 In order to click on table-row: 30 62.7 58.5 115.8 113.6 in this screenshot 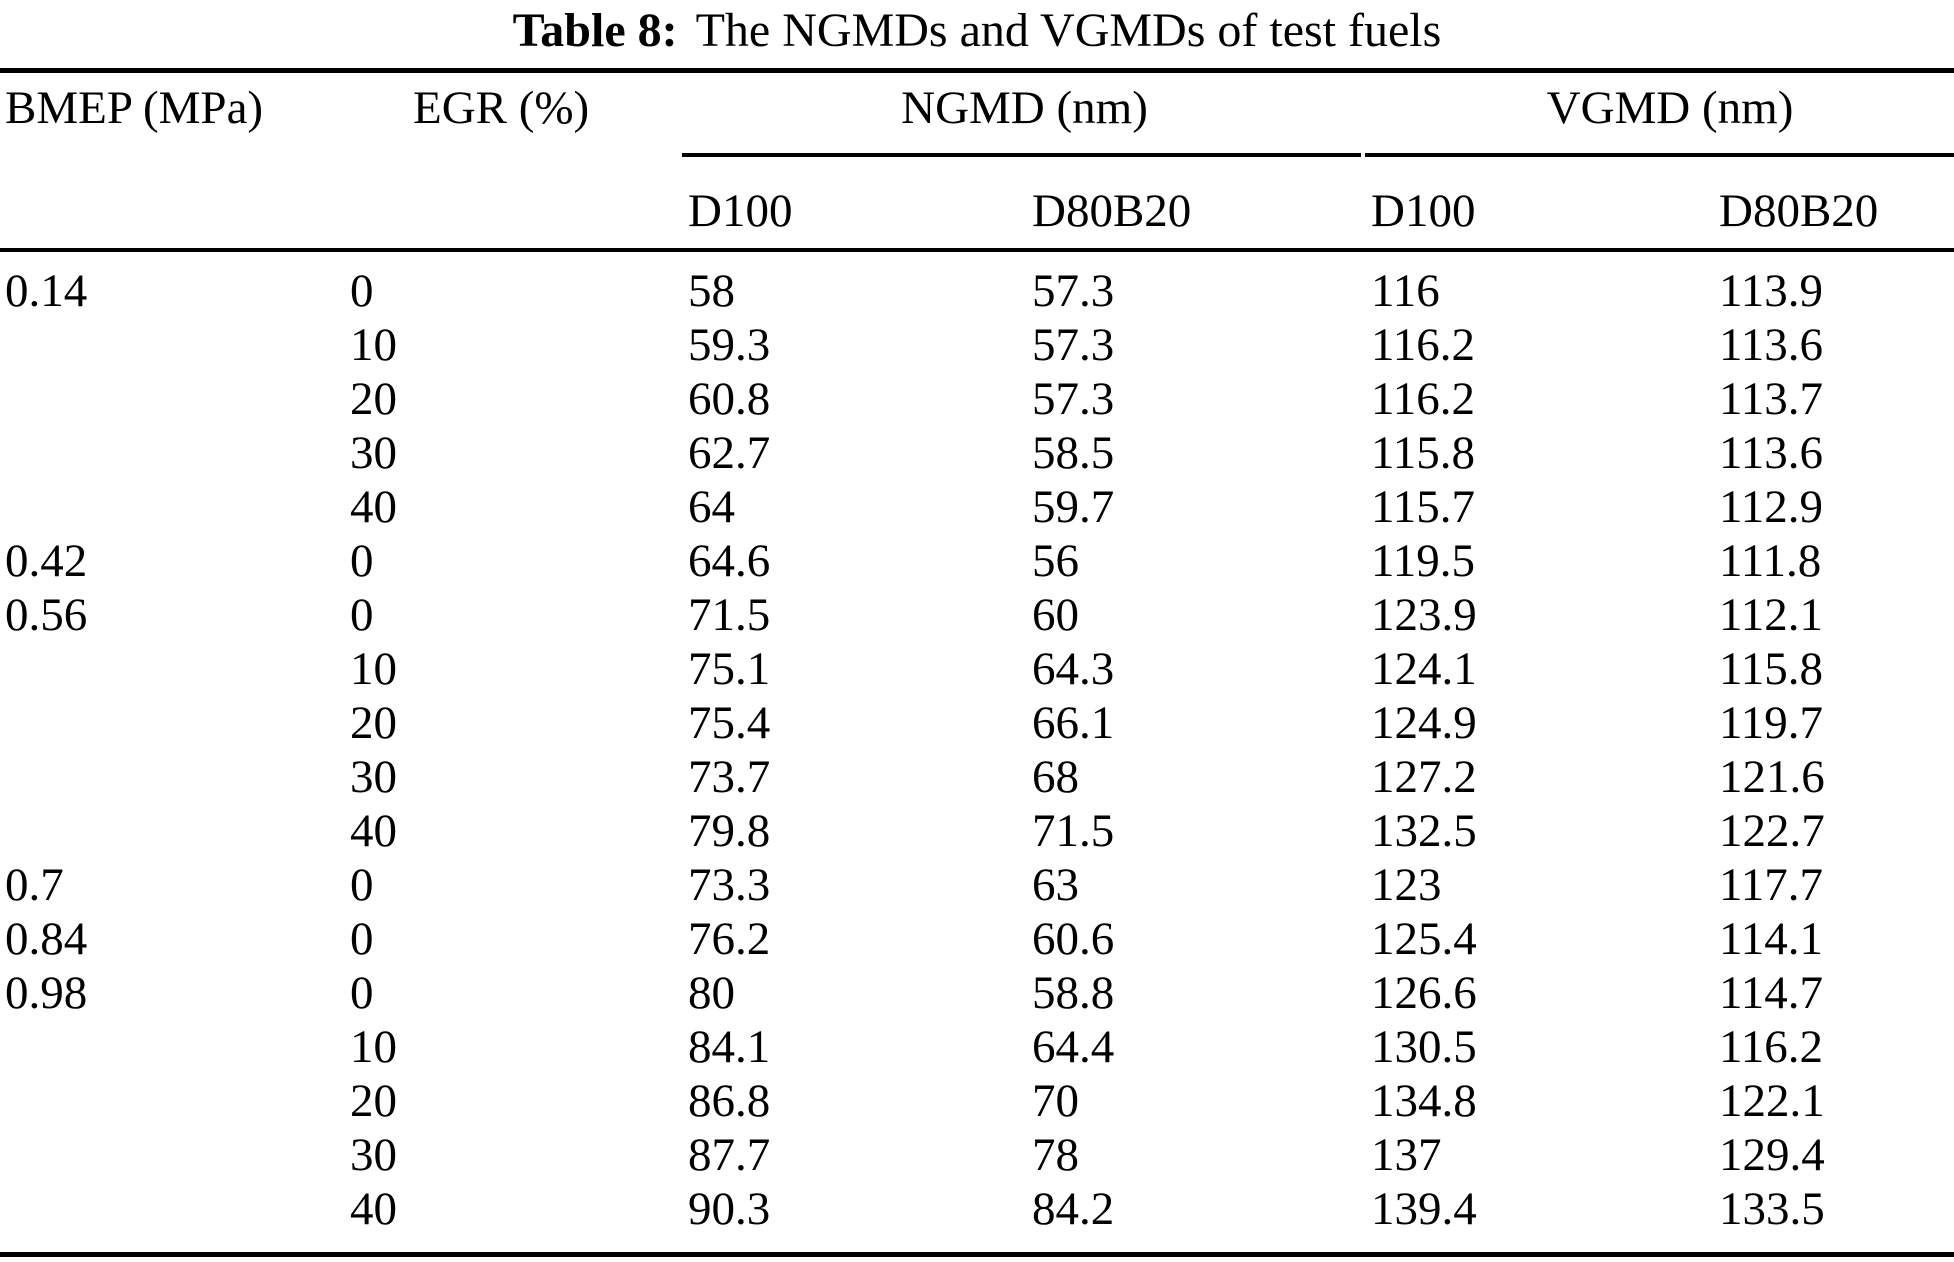, I will do `click(977, 453)`.